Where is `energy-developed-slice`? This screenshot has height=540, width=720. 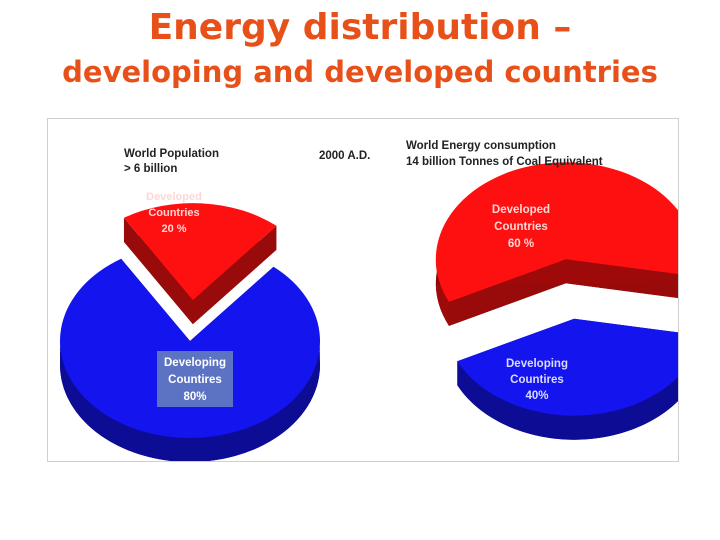 energy-developed-slice is located at coordinates (556, 232).